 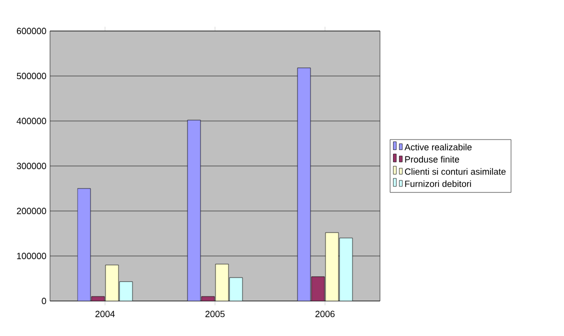 I want to click on legend-label: Furnizori debitori, so click(x=438, y=184).